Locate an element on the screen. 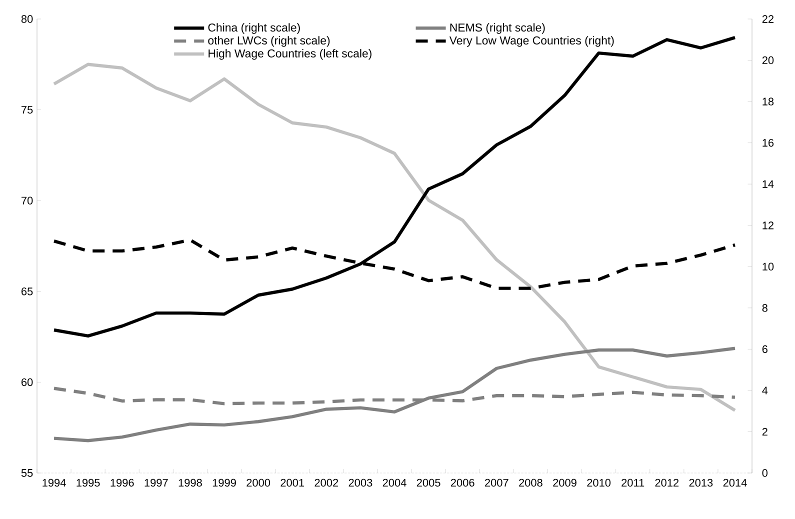  y2-tick-label: 8 is located at coordinates (765, 308).